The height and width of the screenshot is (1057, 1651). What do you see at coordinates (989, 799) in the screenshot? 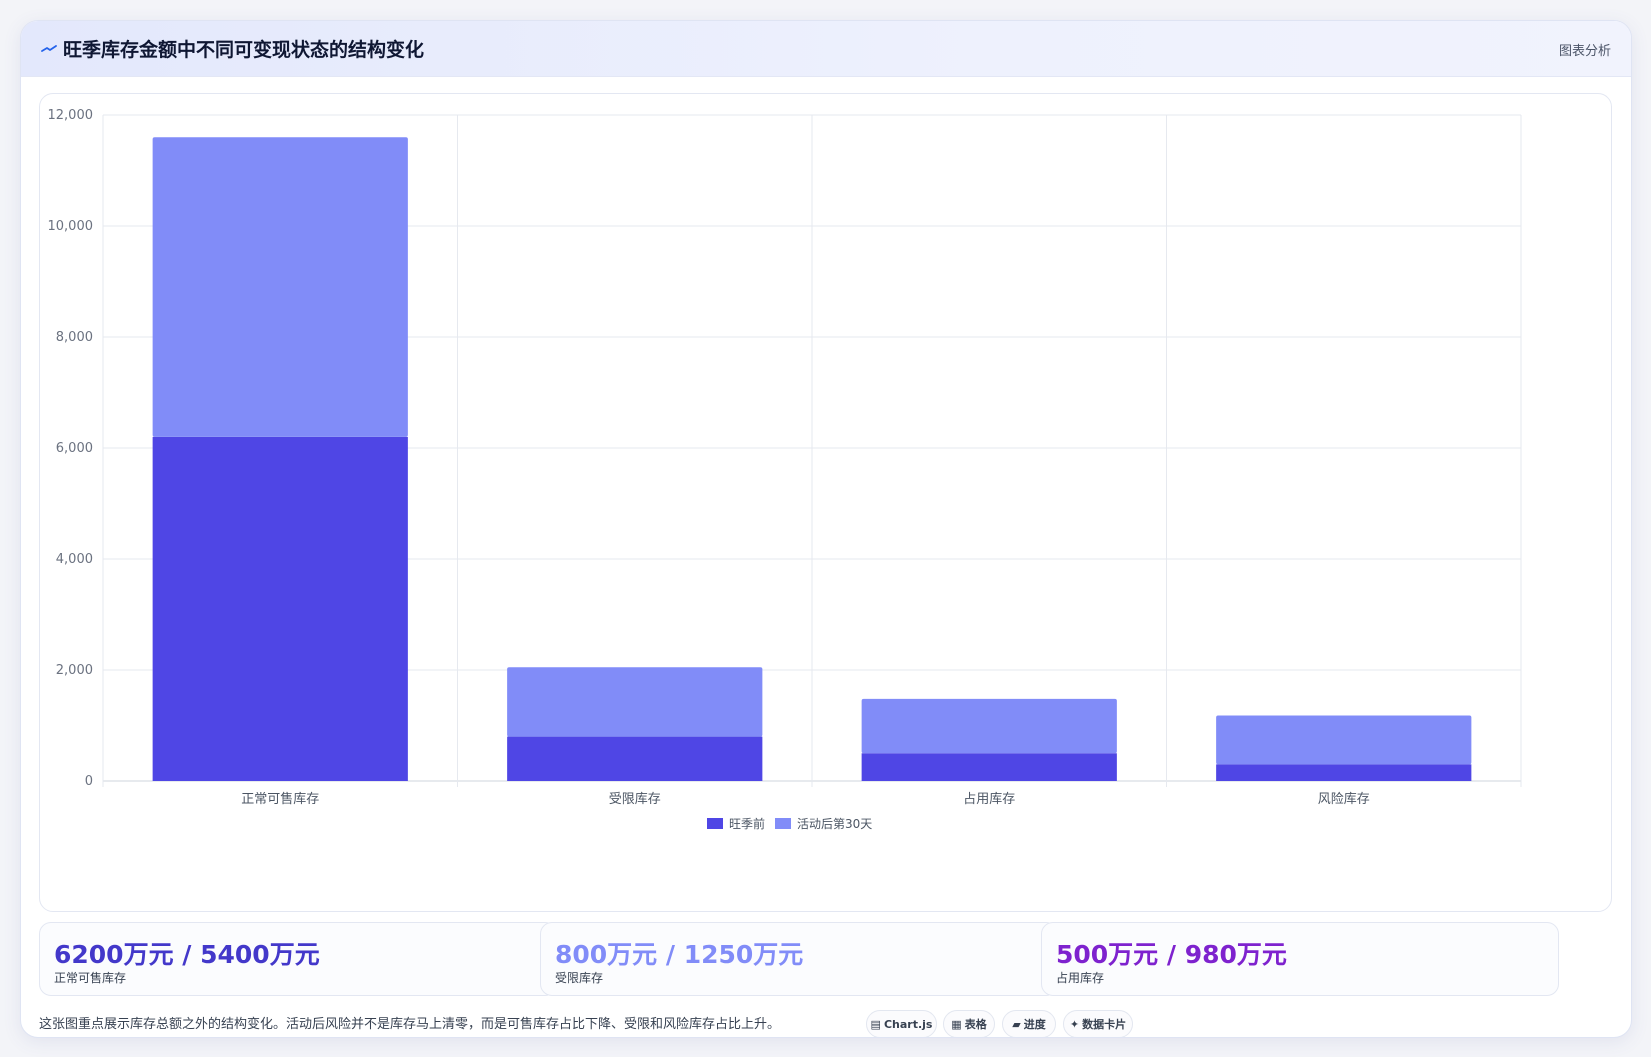
I see `x-tick-label: 占用库存` at bounding box center [989, 799].